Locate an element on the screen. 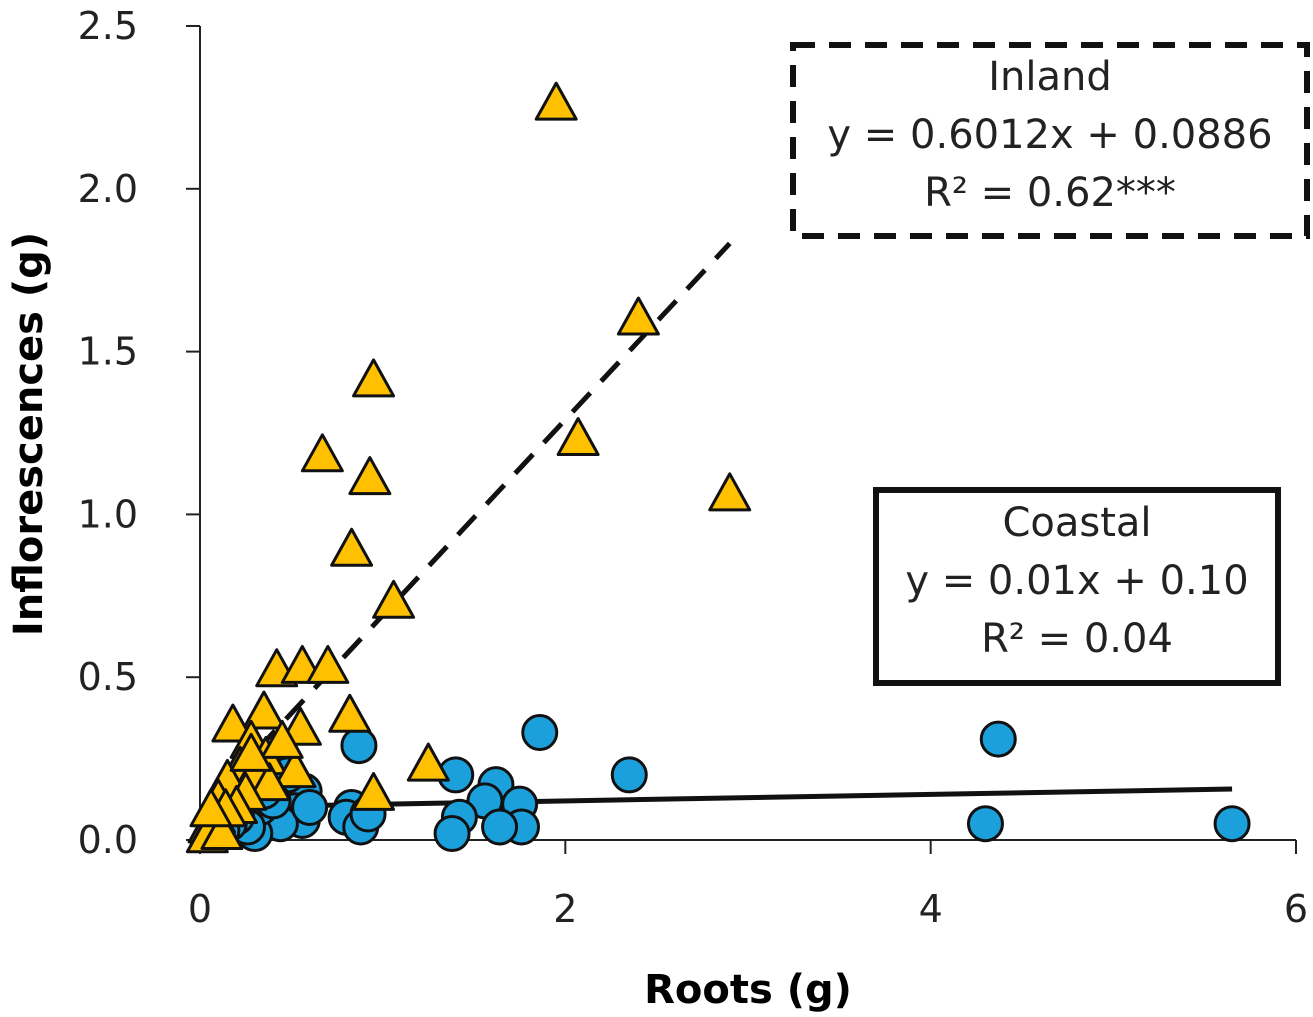 The width and height of the screenshot is (1313, 1017). x-axis-title: Roots (g) is located at coordinates (748, 990).